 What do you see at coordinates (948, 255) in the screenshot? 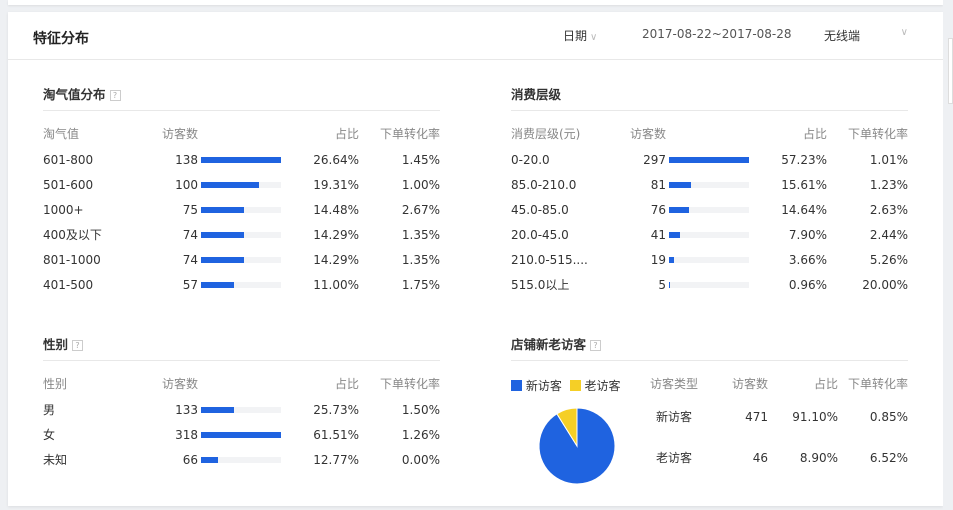
I see `scrollbar-track` at bounding box center [948, 255].